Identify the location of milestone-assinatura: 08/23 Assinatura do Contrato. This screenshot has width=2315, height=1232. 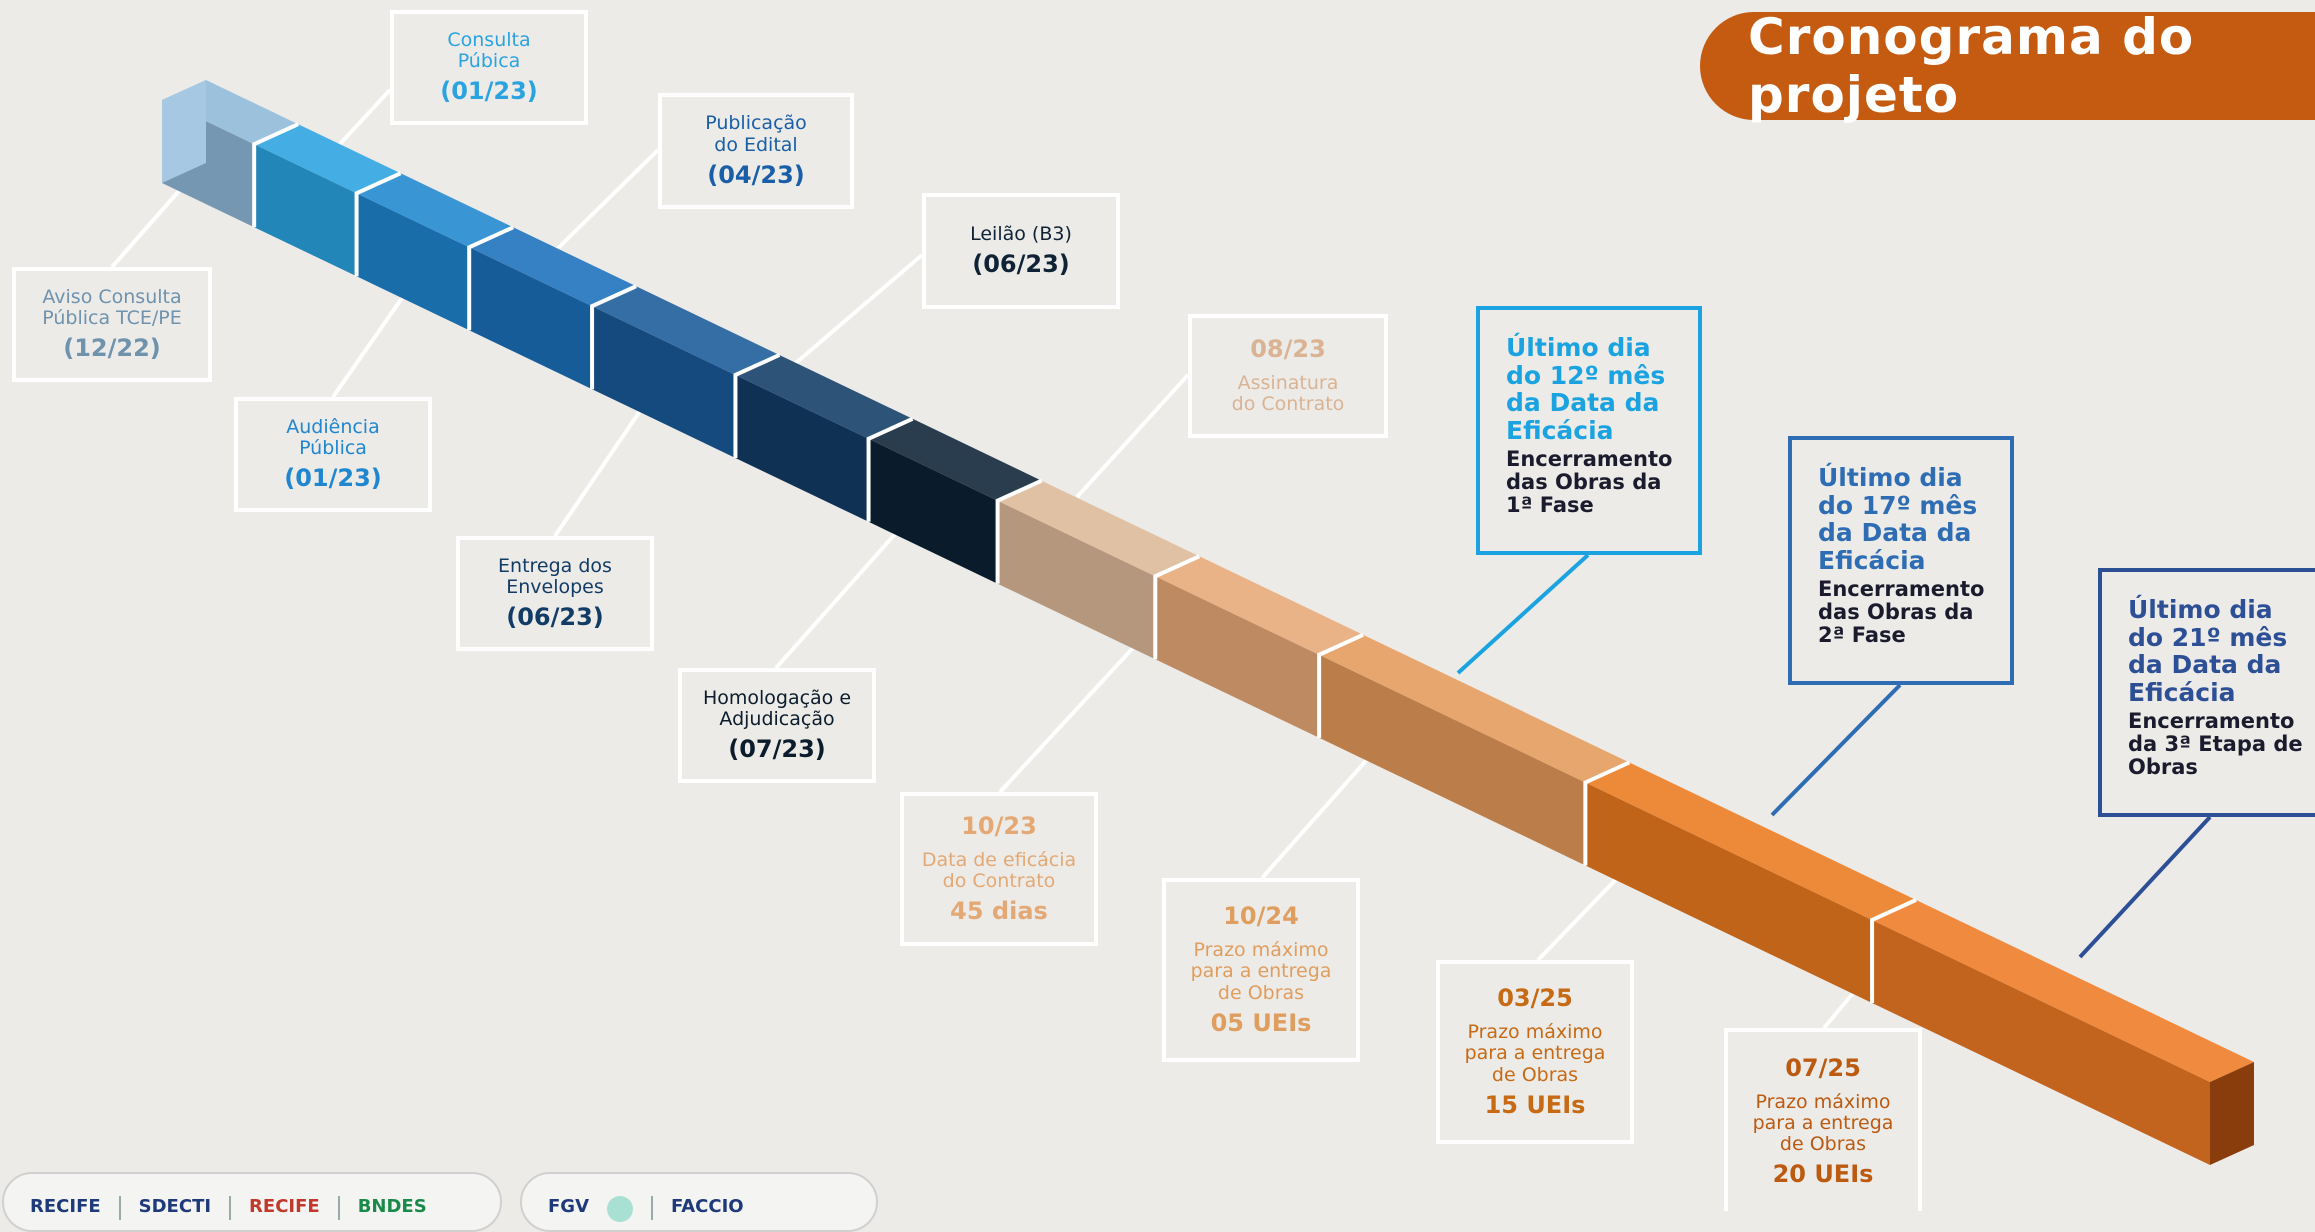
(1288, 376).